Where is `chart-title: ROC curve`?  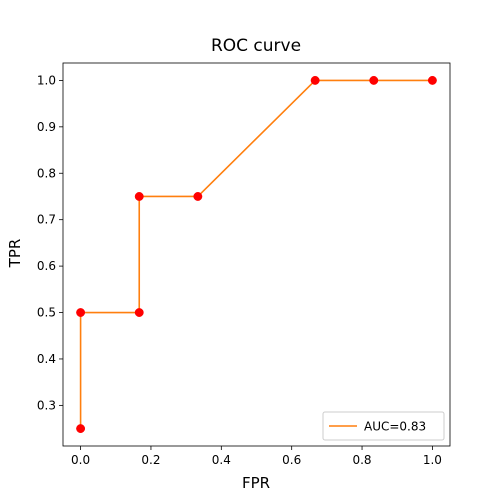 chart-title: ROC curve is located at coordinates (256, 46).